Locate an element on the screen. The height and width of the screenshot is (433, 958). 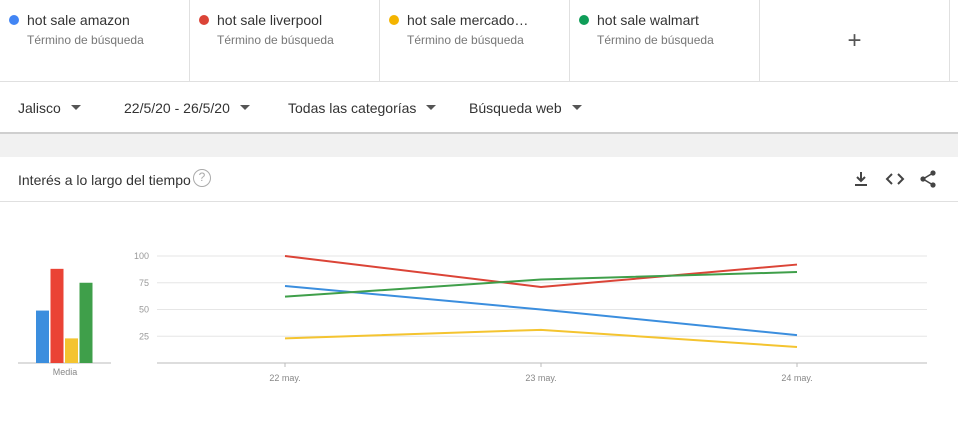
x-tick-label: 24 may. is located at coordinates (796, 378).